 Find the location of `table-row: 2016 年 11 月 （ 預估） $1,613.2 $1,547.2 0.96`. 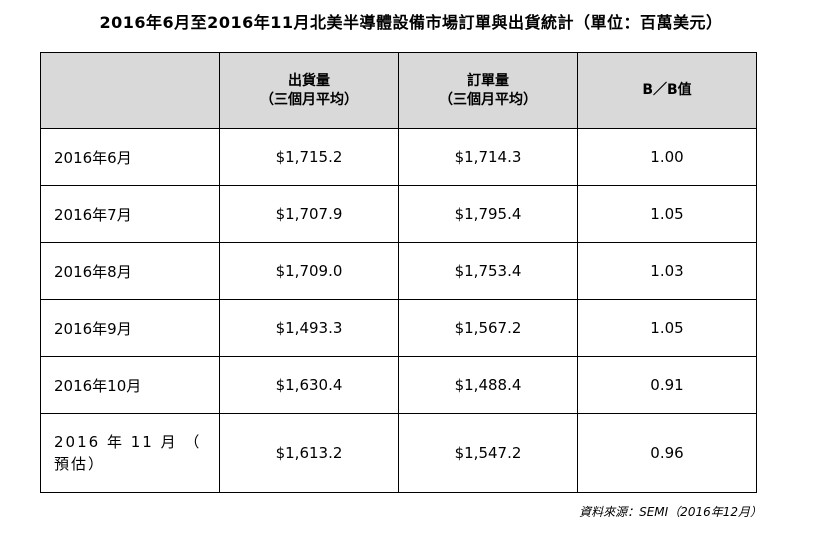

table-row: 2016 年 11 月 （ 預估） $1,613.2 $1,547.2 0.96 is located at coordinates (398, 453).